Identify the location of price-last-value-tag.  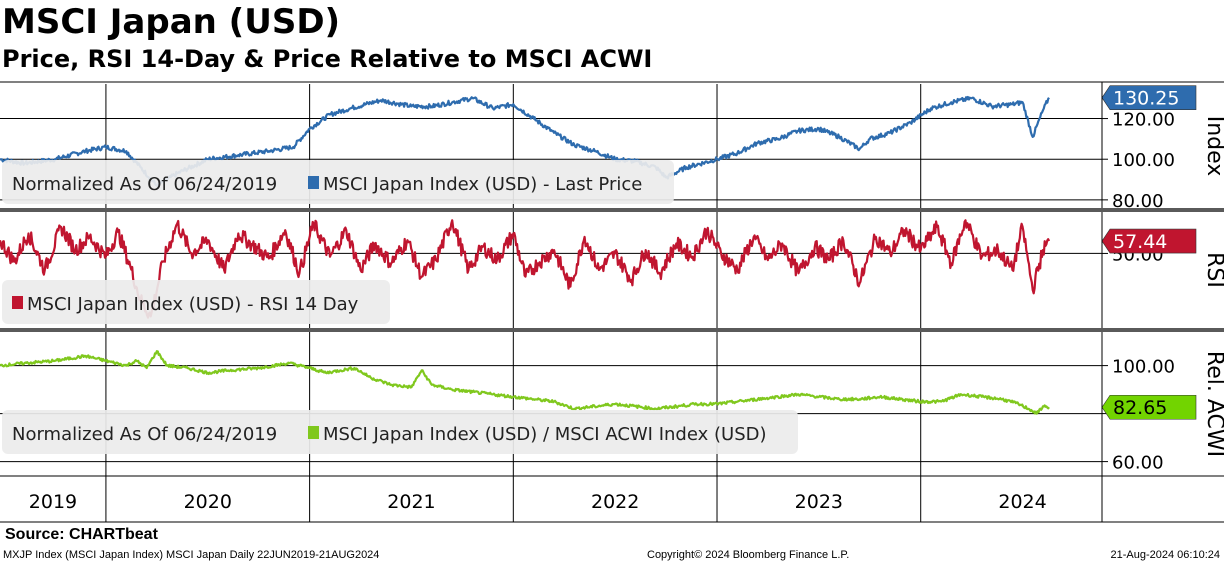
(1149, 98).